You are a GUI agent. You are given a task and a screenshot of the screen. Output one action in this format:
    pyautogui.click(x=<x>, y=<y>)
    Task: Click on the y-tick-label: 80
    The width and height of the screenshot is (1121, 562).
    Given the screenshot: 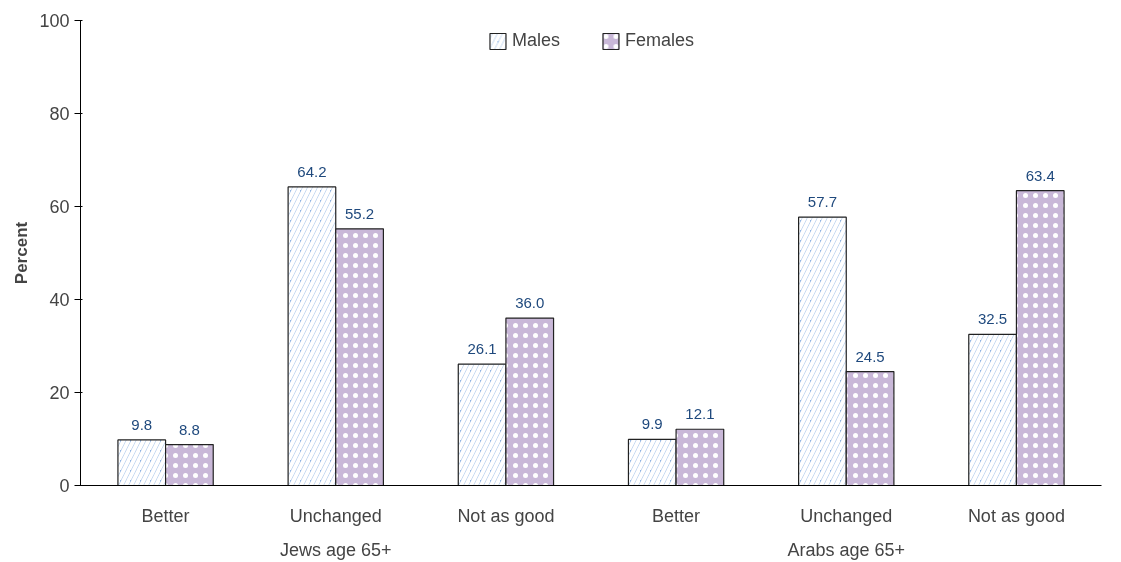 What is the action you would take?
    pyautogui.click(x=59, y=114)
    